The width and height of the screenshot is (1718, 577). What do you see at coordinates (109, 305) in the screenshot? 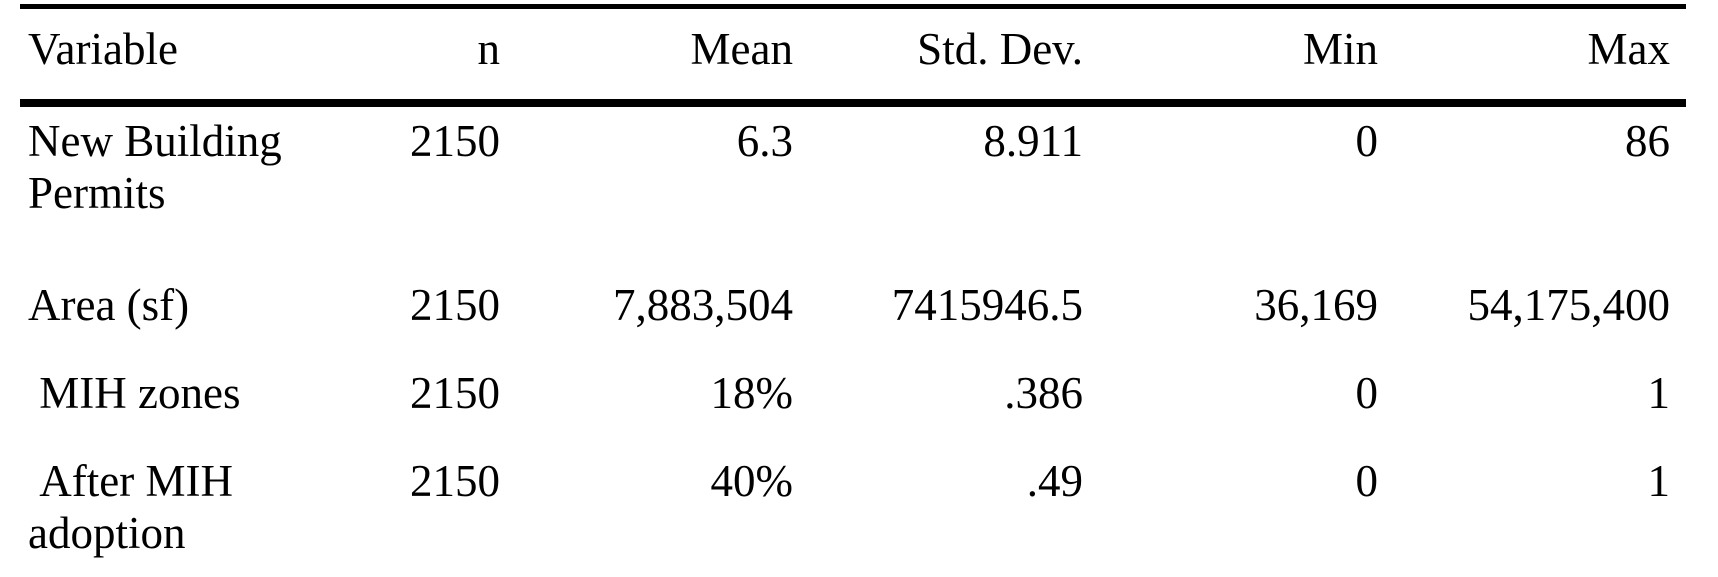
I see `cell-variable: Area (sf)` at bounding box center [109, 305].